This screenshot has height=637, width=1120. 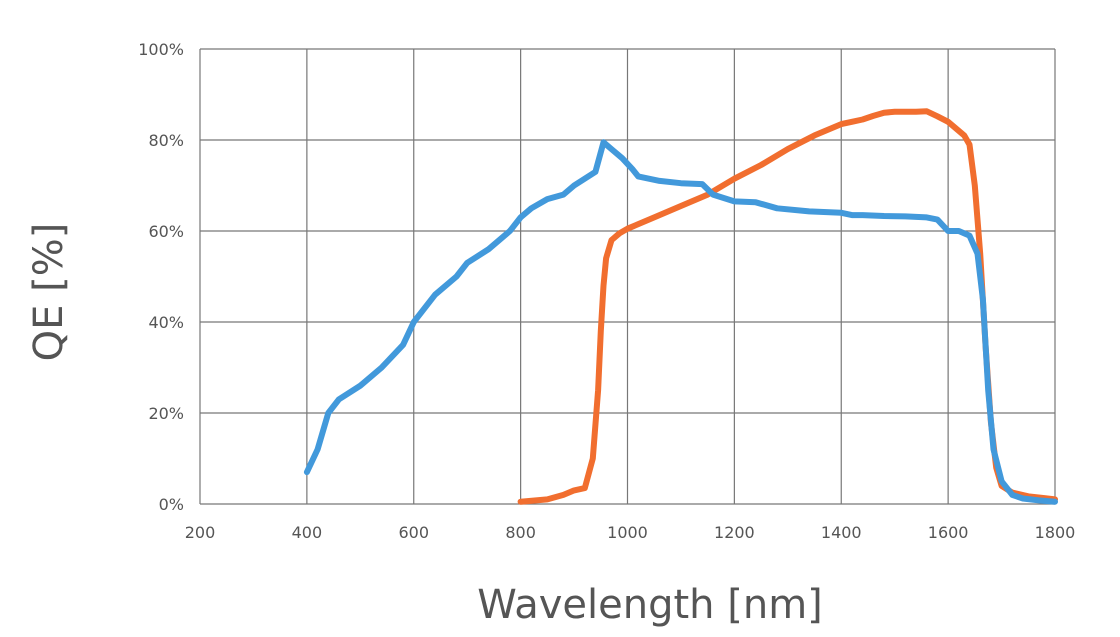 I want to click on y-axis-label: QE [%], so click(x=49, y=292).